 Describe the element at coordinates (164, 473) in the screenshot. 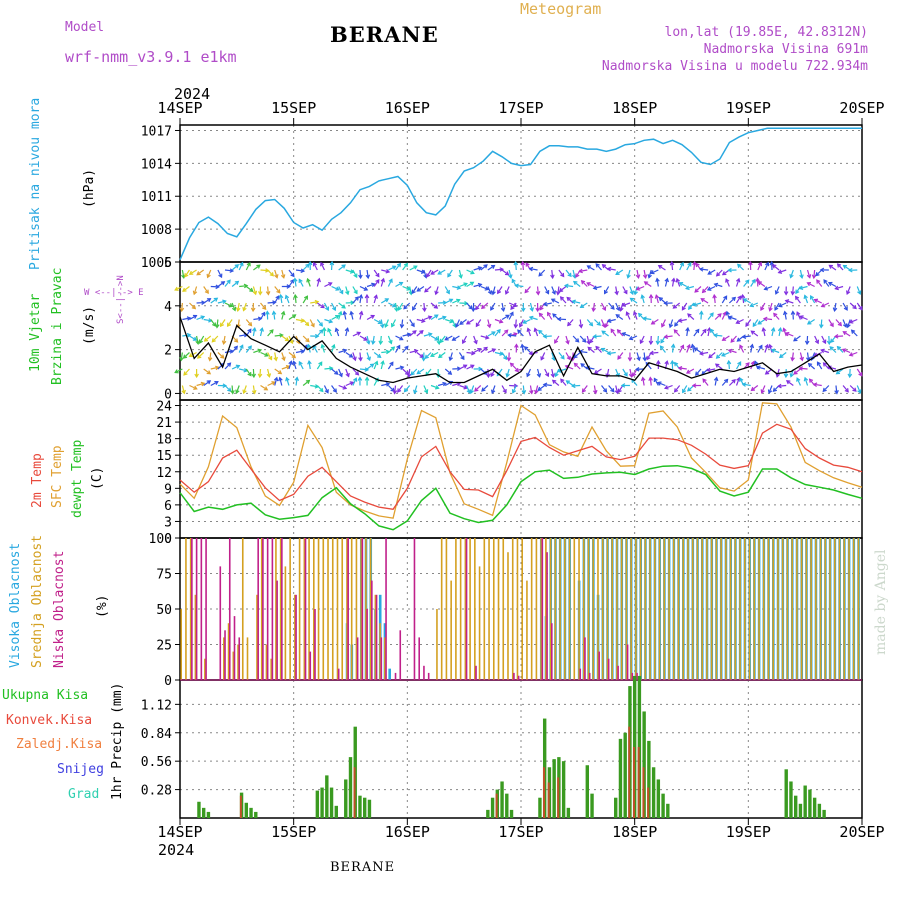

I see `ytick-label-temp: 12` at that location.